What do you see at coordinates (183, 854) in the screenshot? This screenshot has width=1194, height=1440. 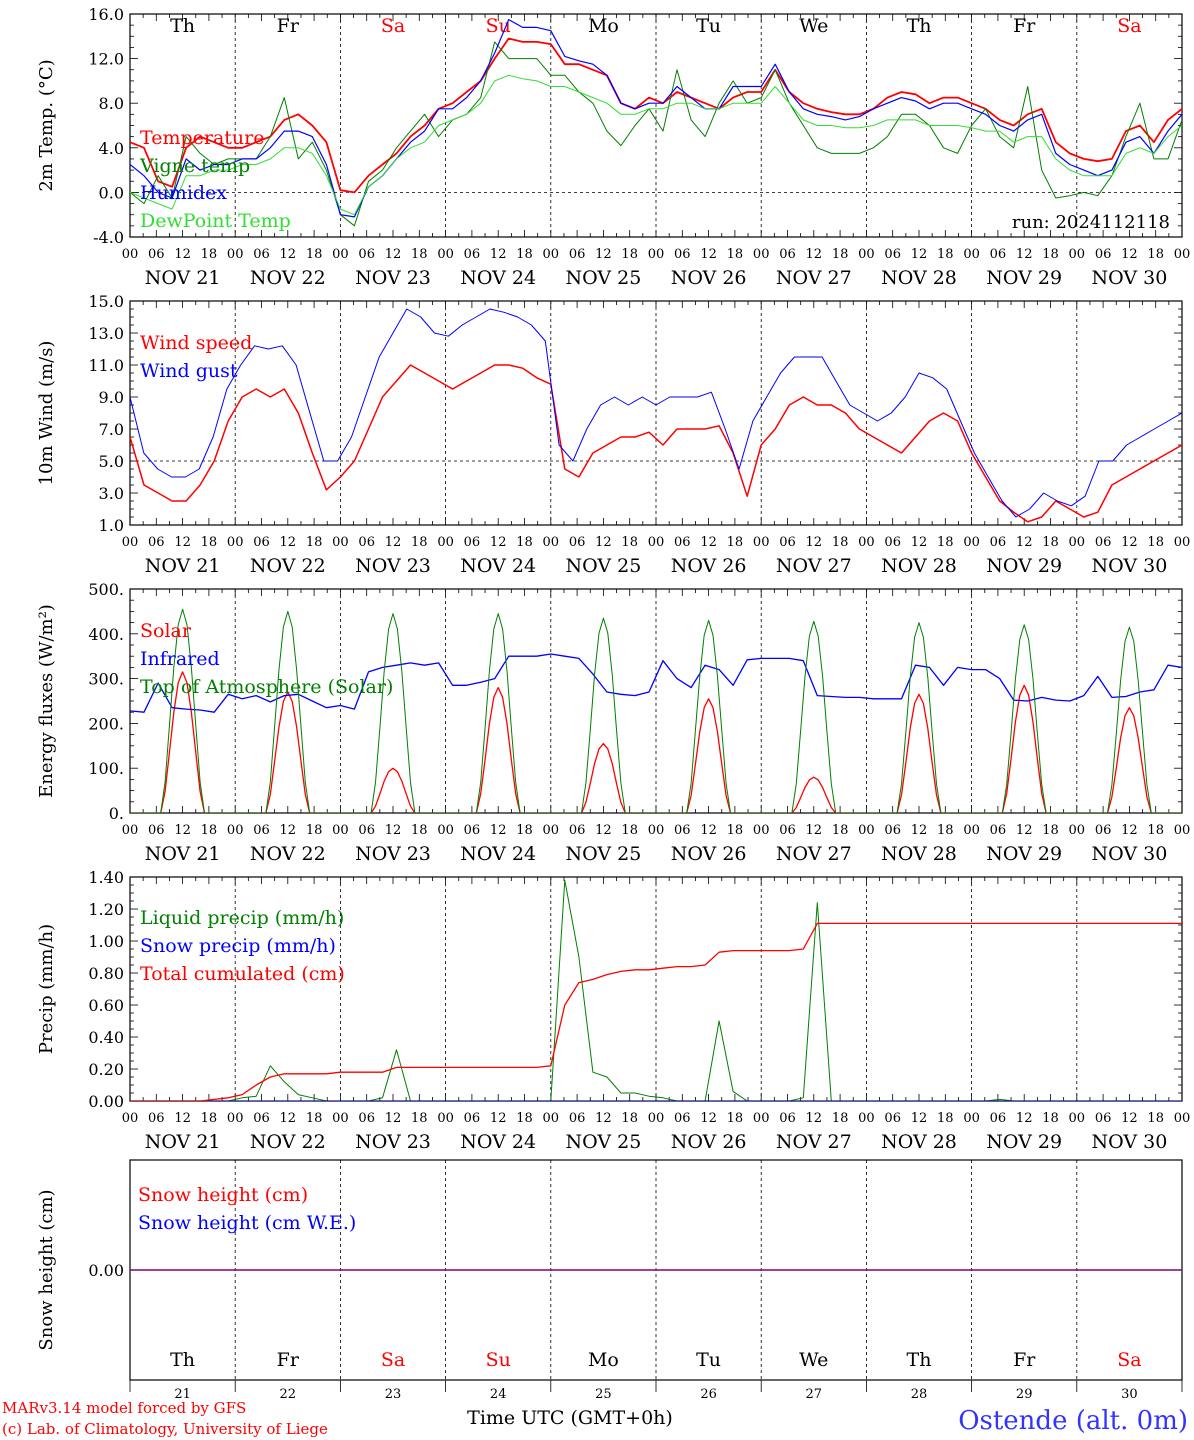 I see `date-label: NOV 21` at bounding box center [183, 854].